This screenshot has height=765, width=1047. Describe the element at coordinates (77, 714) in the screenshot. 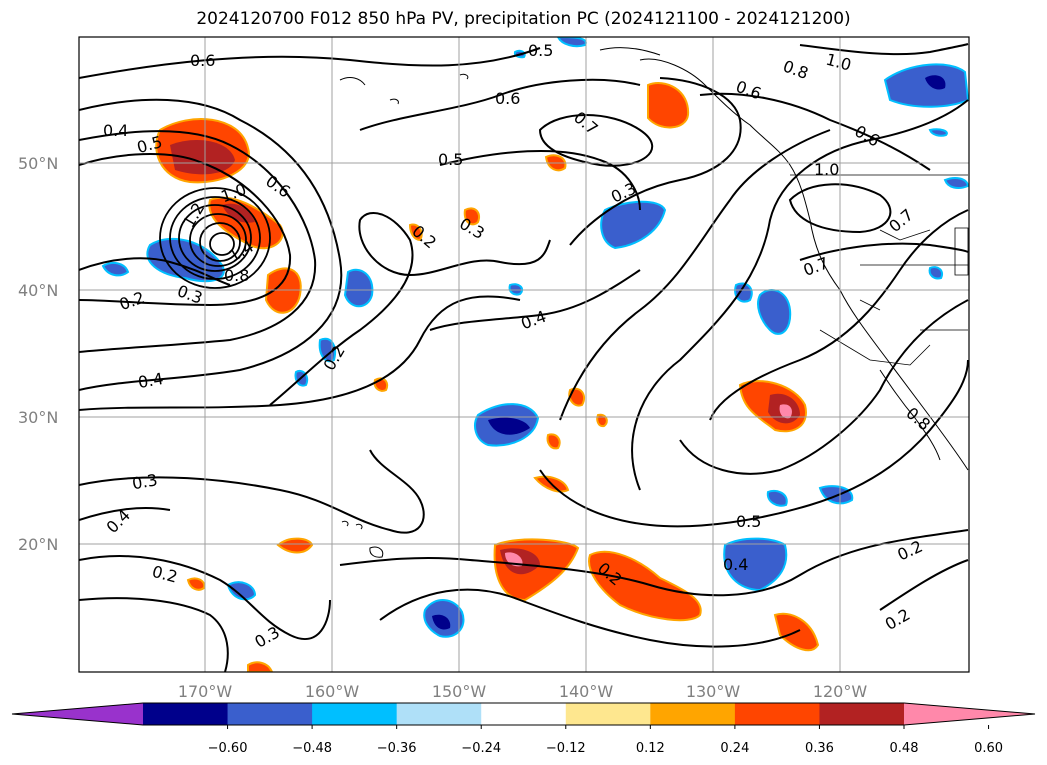

I see `colorbar-extend-low` at that location.